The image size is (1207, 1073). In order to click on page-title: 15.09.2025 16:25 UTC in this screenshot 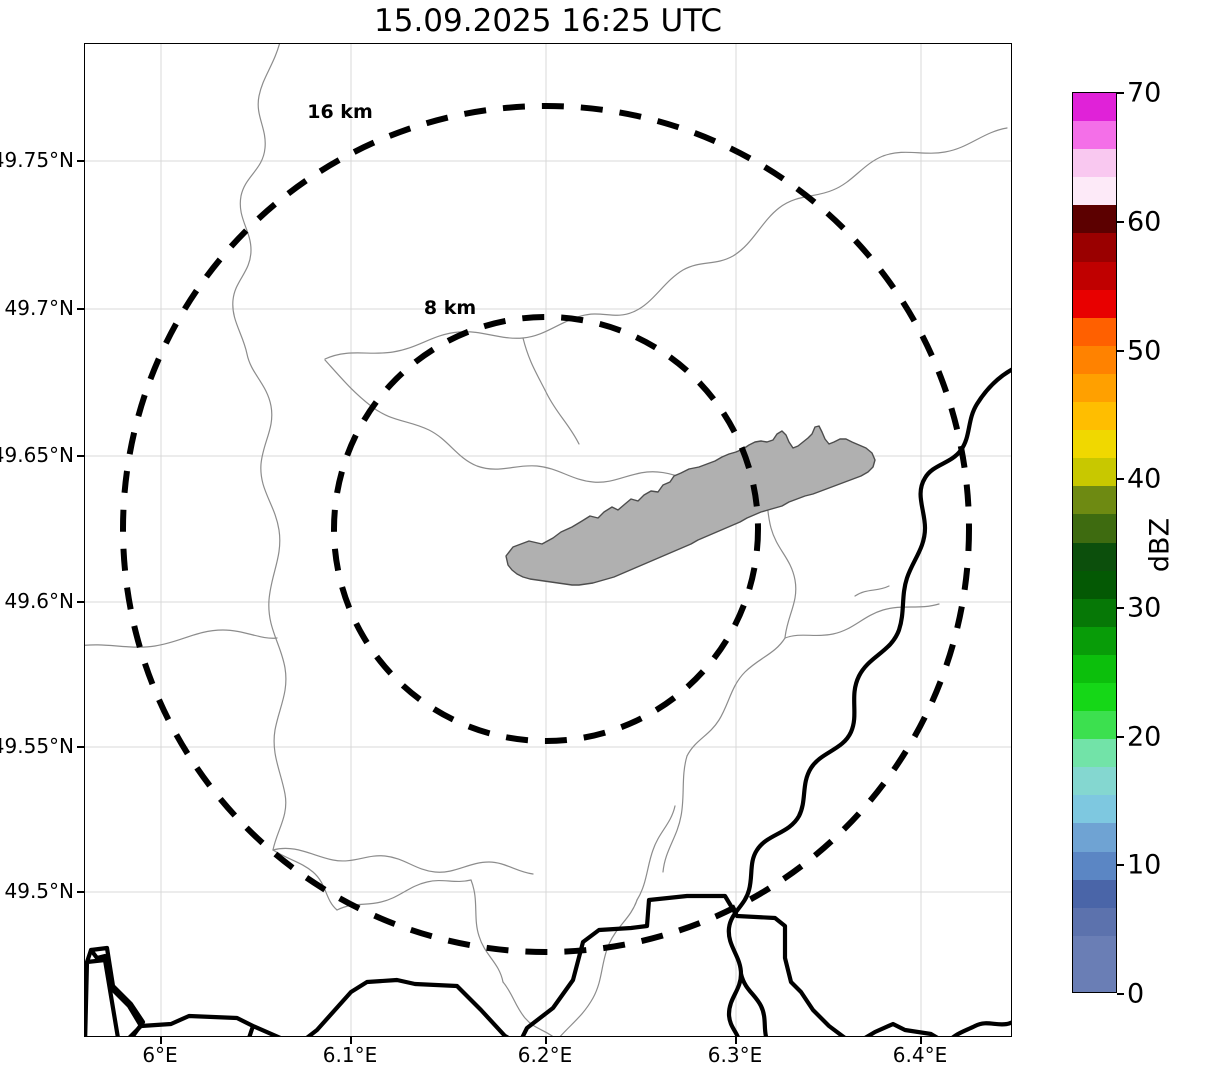, I will do `click(548, 21)`.